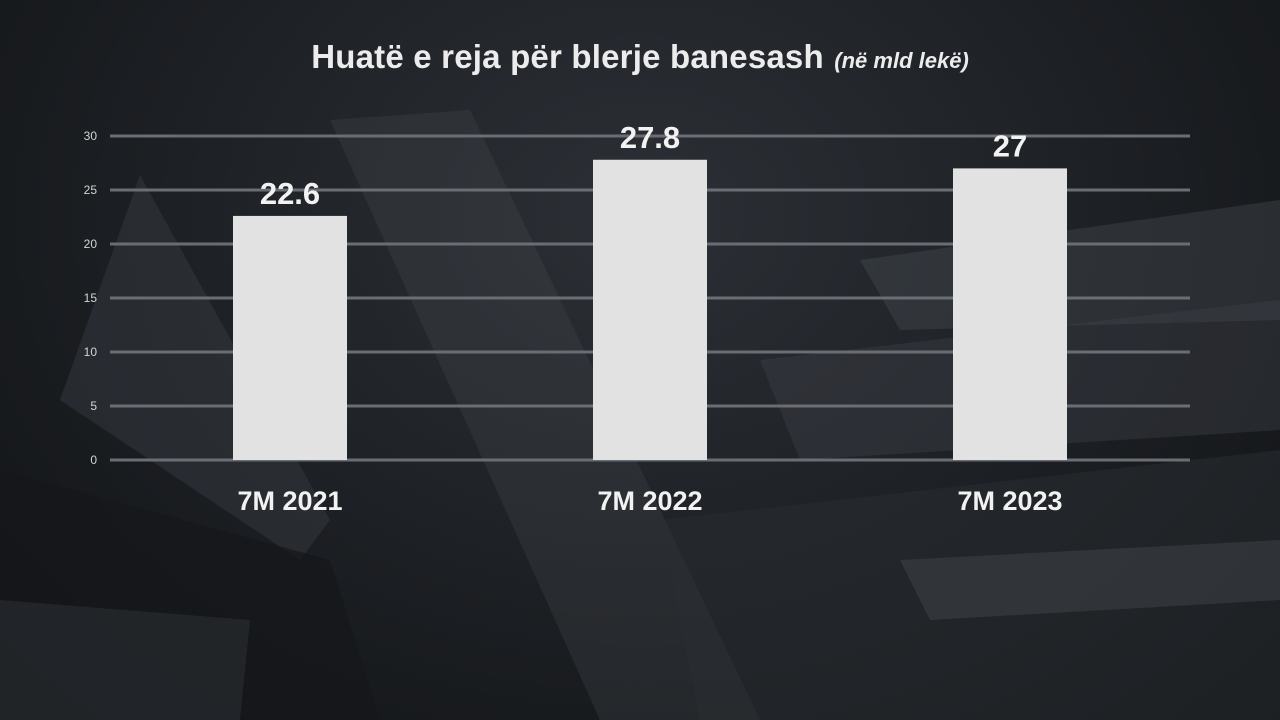 Image resolution: width=1280 pixels, height=720 pixels. What do you see at coordinates (91, 352) in the screenshot?
I see `y-tick-label: 10` at bounding box center [91, 352].